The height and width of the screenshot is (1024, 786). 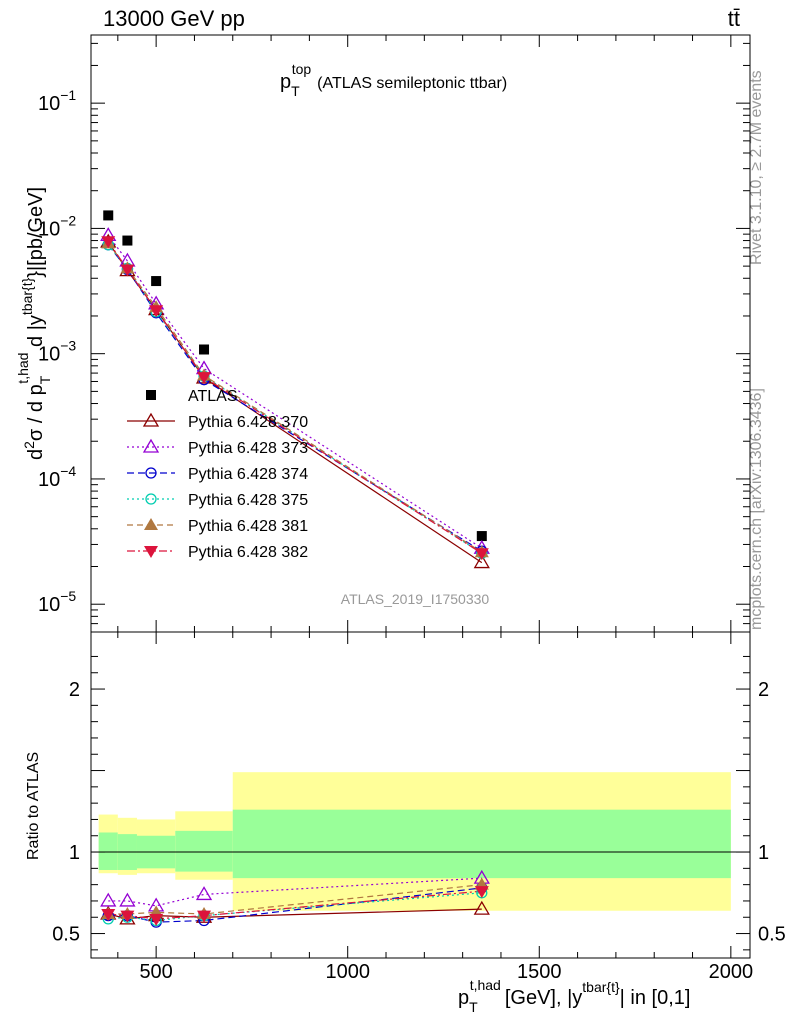 I want to click on main-y-axis-label: d2σ / d pTt,had d |ytbar{t}}|[pb/GeV], so click(x=34, y=323).